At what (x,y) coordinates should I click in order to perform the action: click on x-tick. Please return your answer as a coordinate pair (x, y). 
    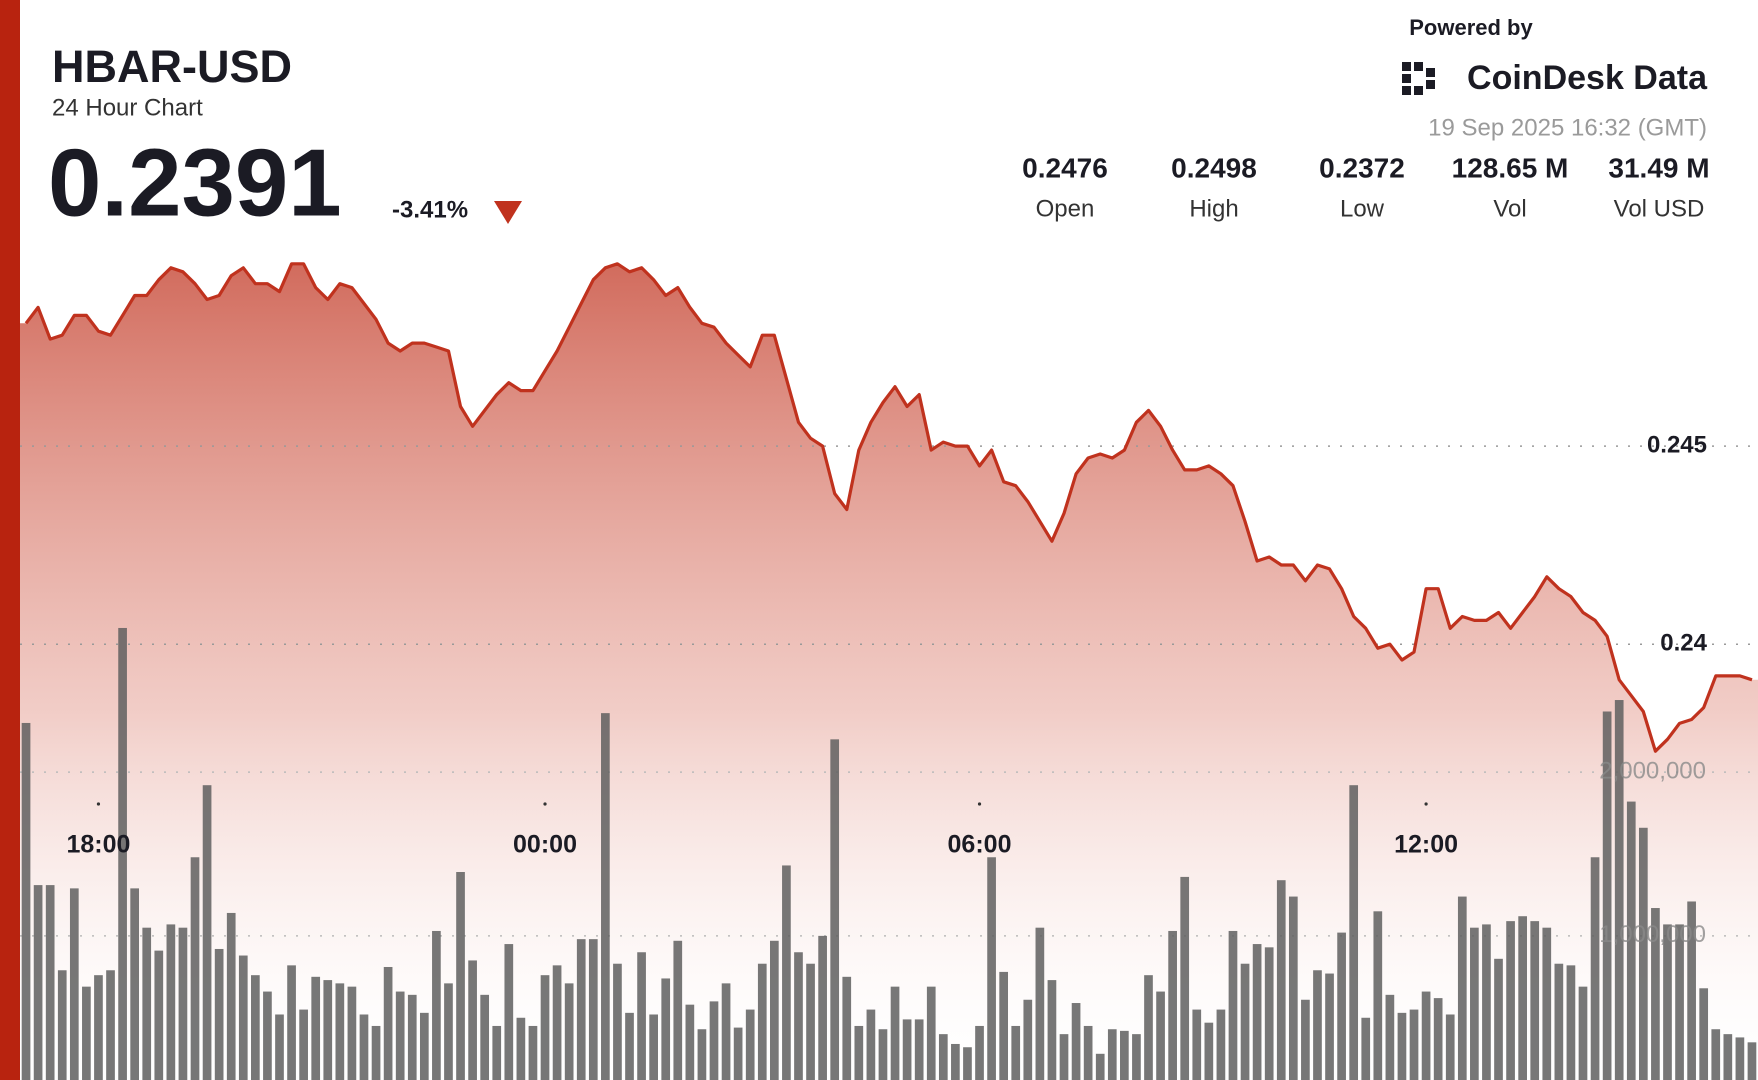
    Looking at the image, I should click on (979, 804).